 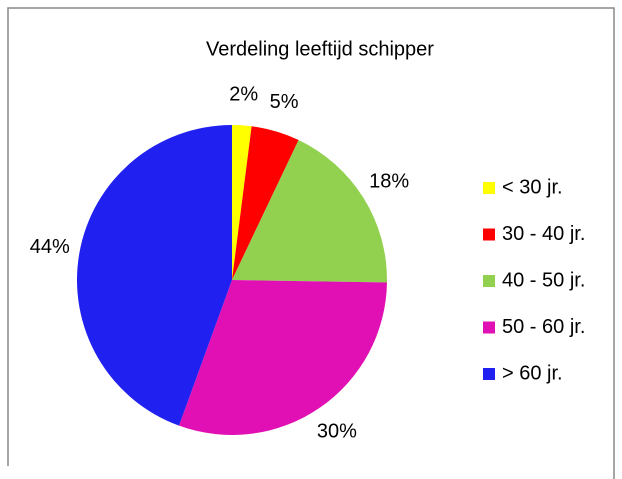 What do you see at coordinates (389, 182) in the screenshot?
I see `data-label: 18%` at bounding box center [389, 182].